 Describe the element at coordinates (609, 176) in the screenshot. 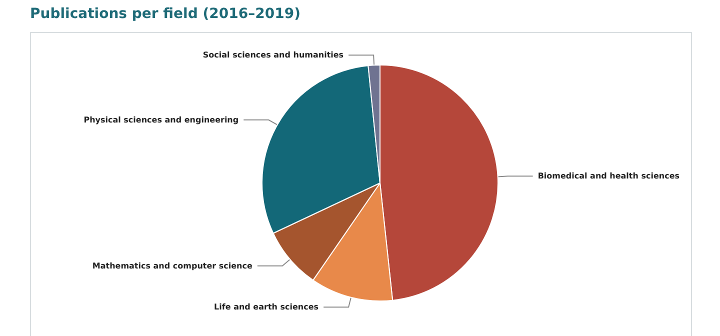

I see `slice-label: Biomedical and health sciences` at that location.